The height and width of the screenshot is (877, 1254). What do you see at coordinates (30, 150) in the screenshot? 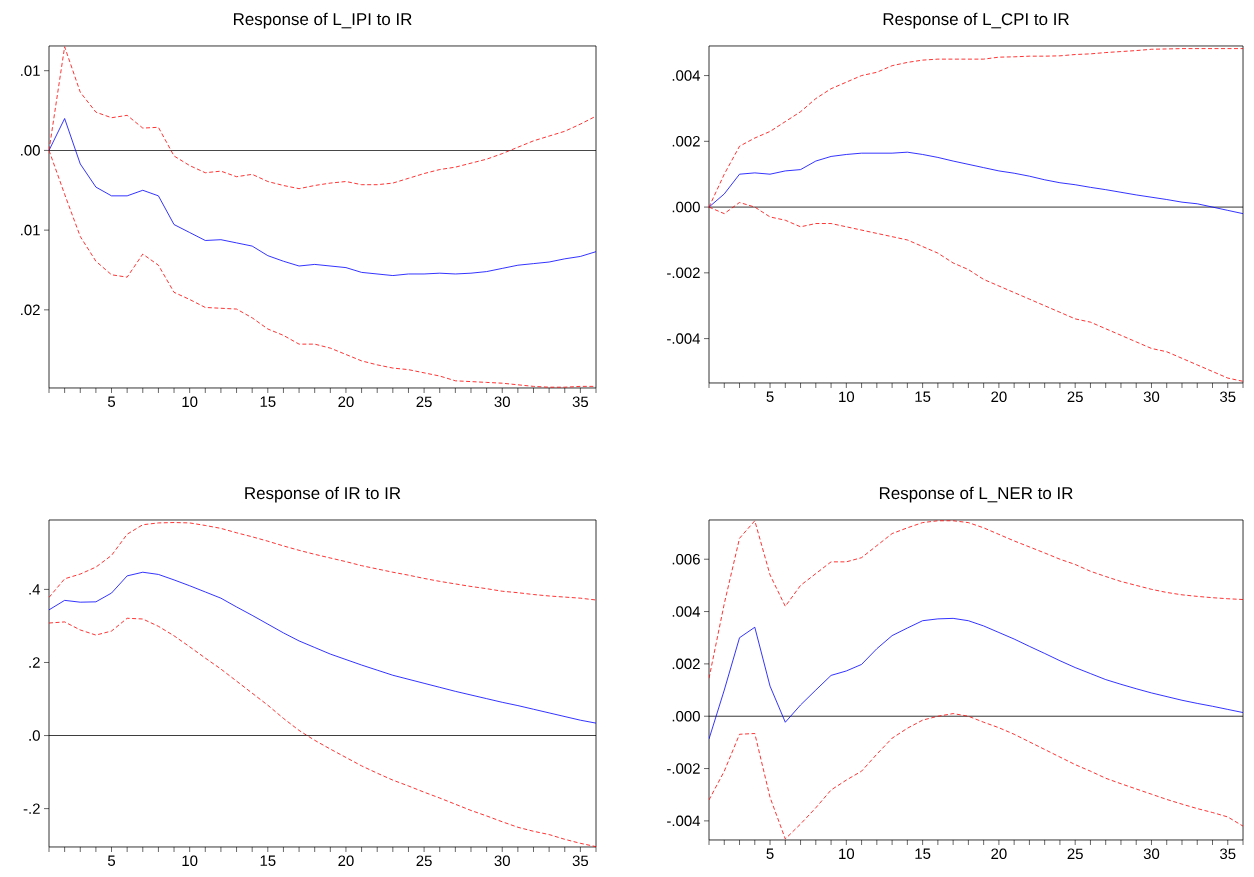
I see `y-tick-label: .00` at bounding box center [30, 150].